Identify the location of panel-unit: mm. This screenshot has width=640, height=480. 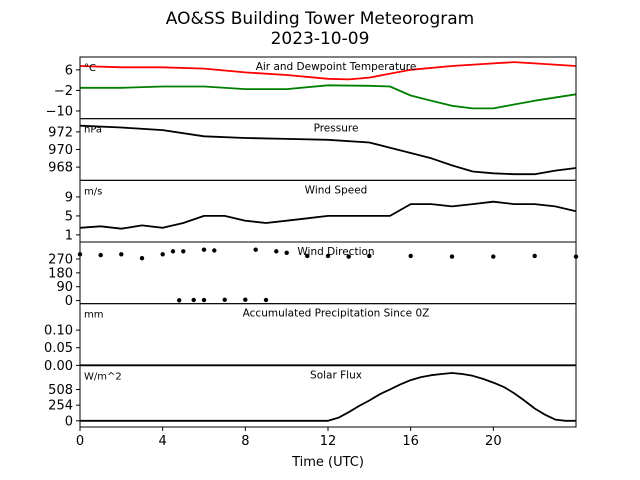
(93, 315).